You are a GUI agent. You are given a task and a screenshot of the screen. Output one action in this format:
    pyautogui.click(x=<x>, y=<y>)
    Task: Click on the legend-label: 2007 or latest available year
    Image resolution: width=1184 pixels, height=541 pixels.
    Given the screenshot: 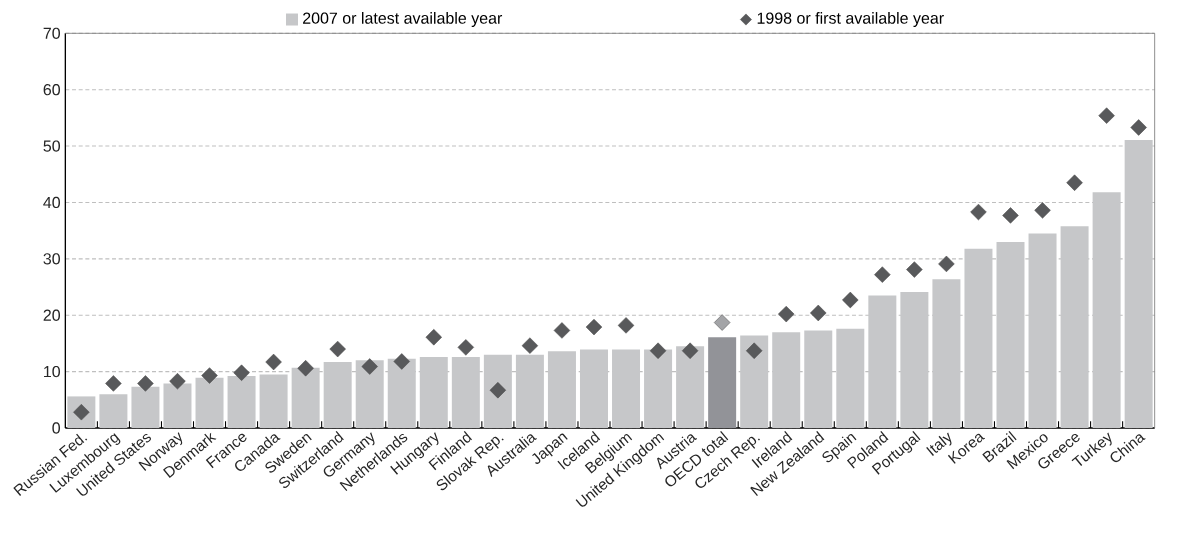 What is the action you would take?
    pyautogui.click(x=403, y=19)
    